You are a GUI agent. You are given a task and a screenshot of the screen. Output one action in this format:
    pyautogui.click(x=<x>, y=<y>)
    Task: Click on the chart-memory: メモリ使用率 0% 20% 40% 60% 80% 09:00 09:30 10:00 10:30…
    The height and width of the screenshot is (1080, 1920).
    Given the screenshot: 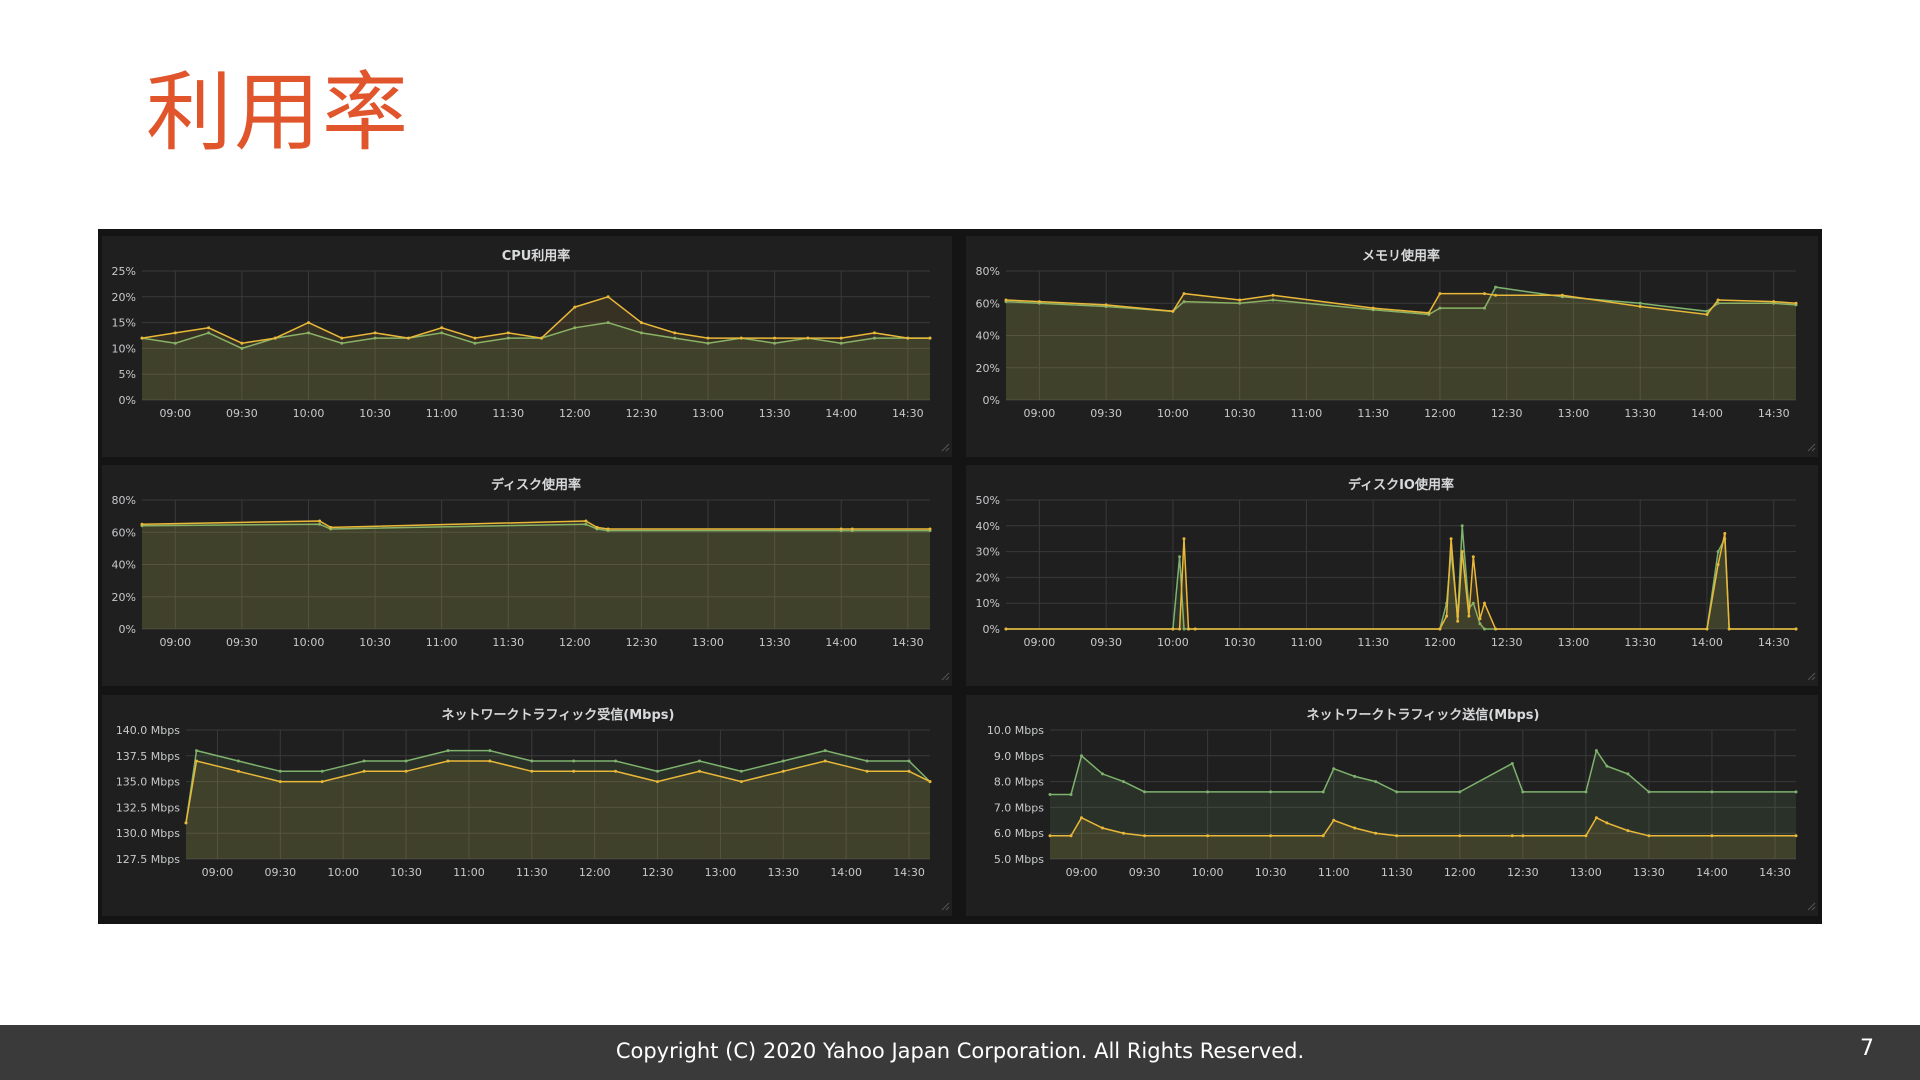 What is the action you would take?
    pyautogui.click(x=1396, y=350)
    